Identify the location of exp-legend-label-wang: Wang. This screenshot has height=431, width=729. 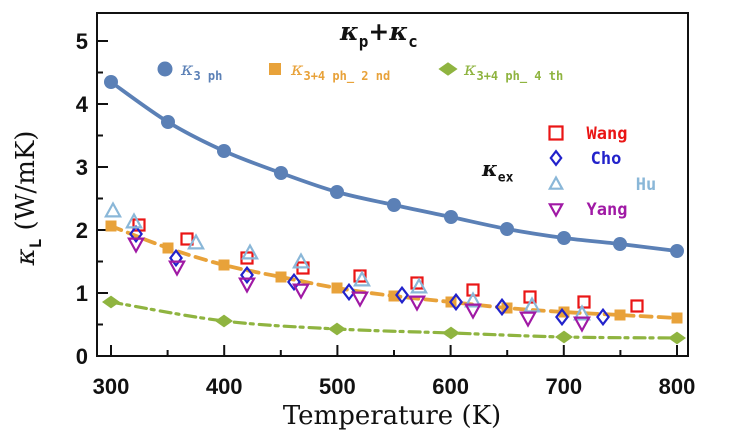
(607, 134).